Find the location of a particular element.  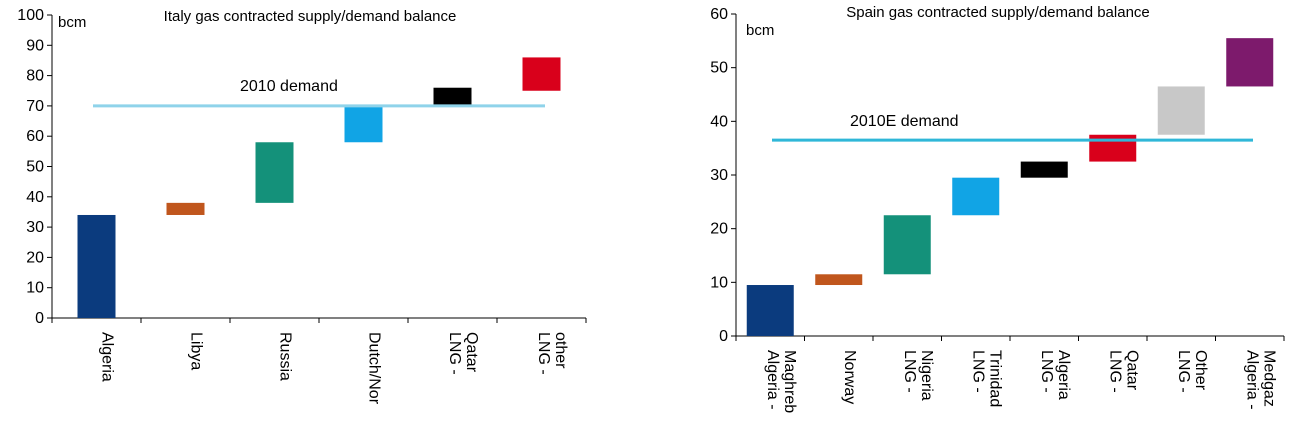

demand-label: 2010E demand is located at coordinates (904, 121).